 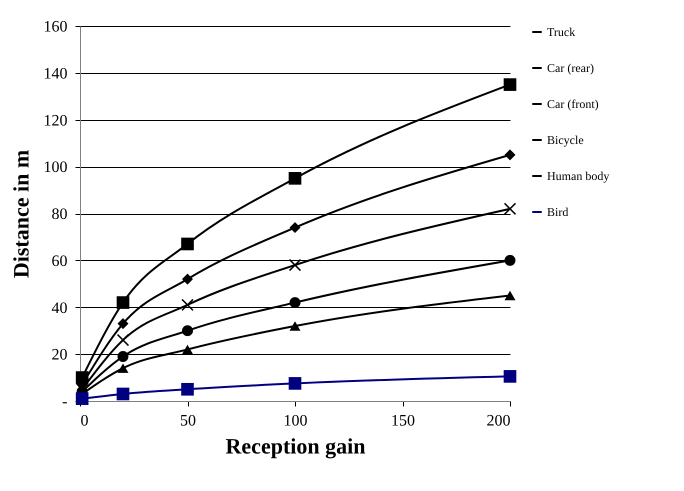 What do you see at coordinates (565, 140) in the screenshot?
I see `legend-label: Bicycle` at bounding box center [565, 140].